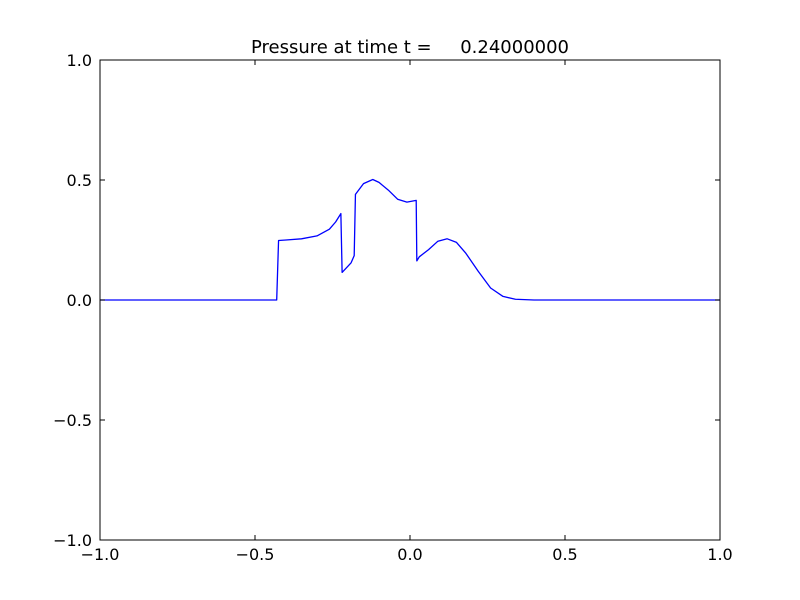  What do you see at coordinates (255, 554) in the screenshot?
I see `x-tick-label: −0.5` at bounding box center [255, 554].